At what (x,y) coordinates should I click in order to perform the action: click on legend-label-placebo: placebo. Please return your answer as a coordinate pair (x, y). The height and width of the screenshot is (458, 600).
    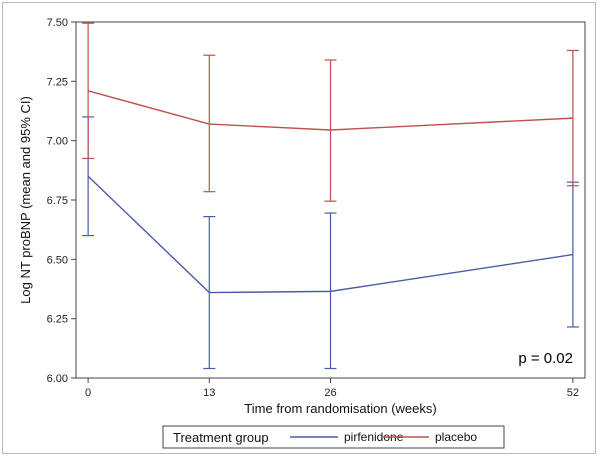
    Looking at the image, I should click on (456, 437).